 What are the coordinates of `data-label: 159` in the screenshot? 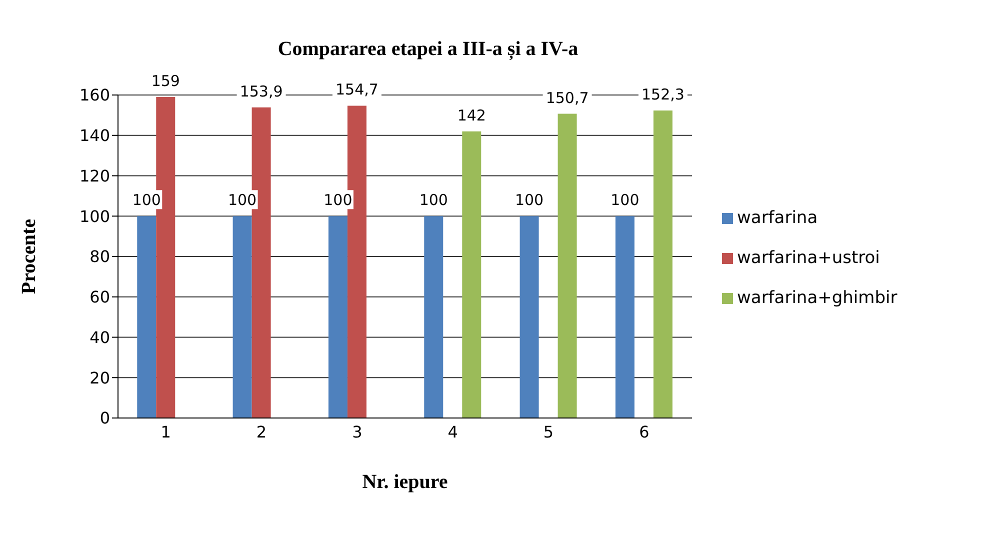 It's located at (165, 81).